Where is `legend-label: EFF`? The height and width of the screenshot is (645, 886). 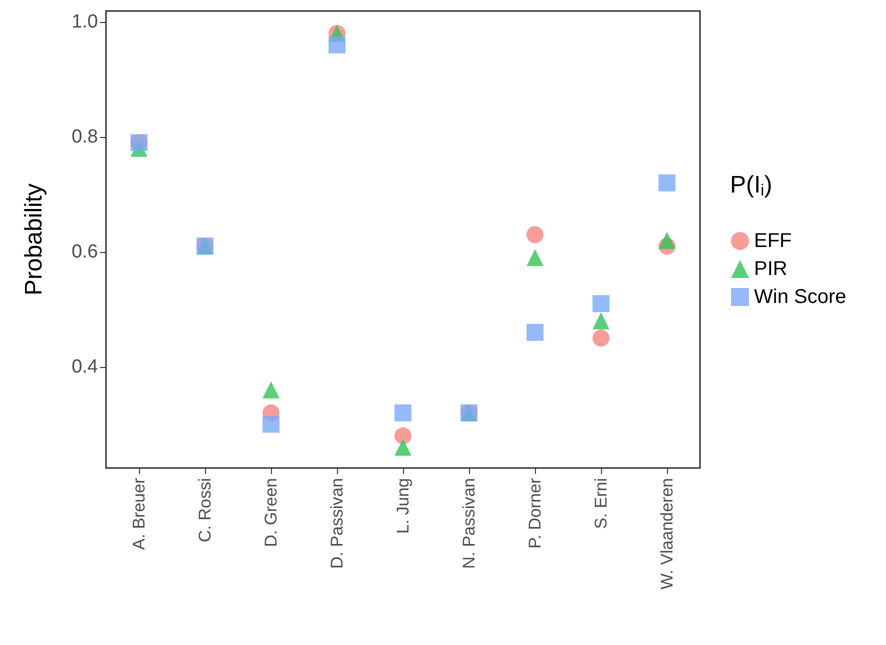 legend-label: EFF is located at coordinates (773, 241).